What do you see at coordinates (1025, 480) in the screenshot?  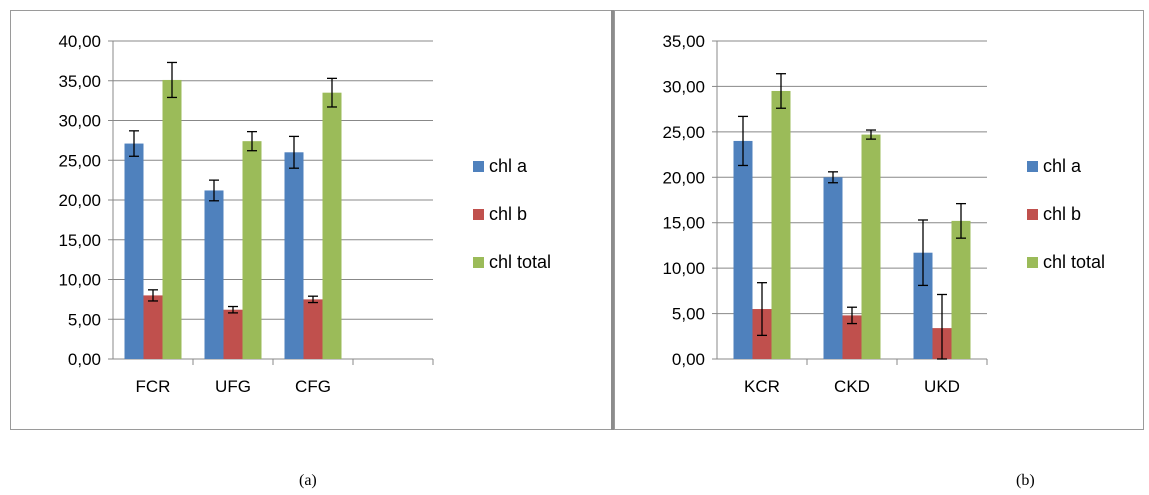 I see `caption-b: (b)` at bounding box center [1025, 480].